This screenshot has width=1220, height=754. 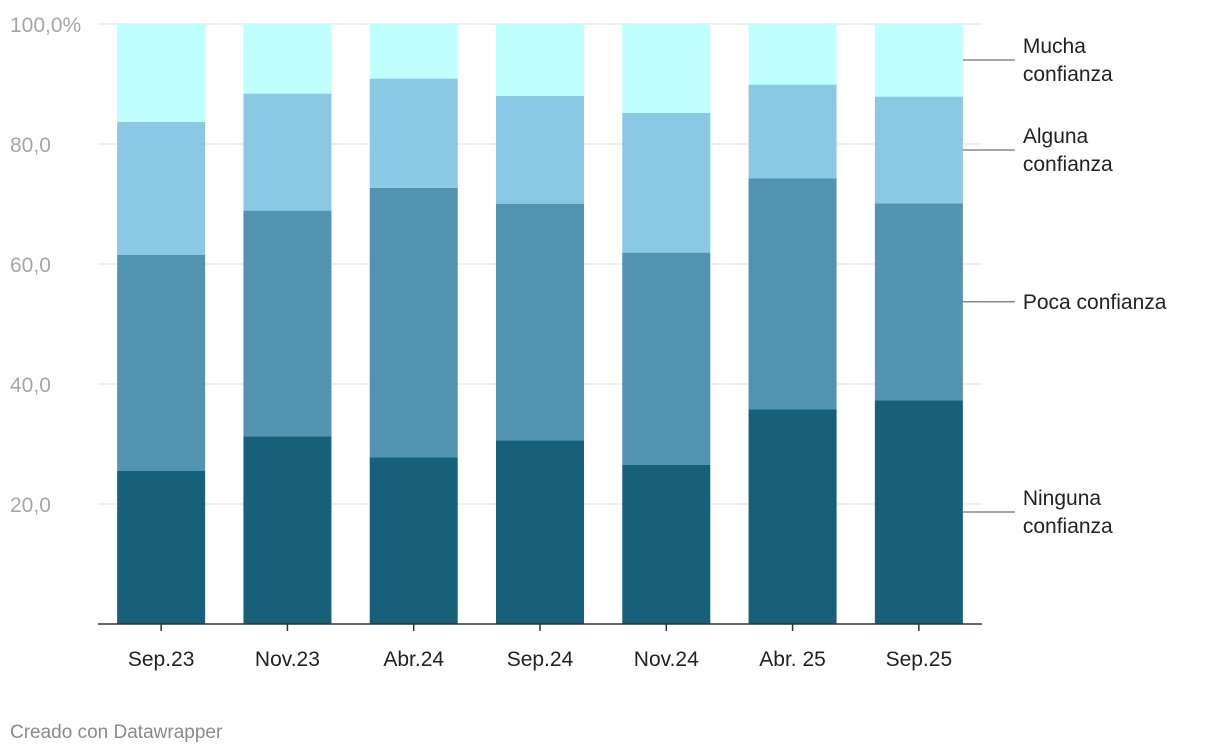 I want to click on x-tick-label: Nov.23, so click(x=287, y=659).